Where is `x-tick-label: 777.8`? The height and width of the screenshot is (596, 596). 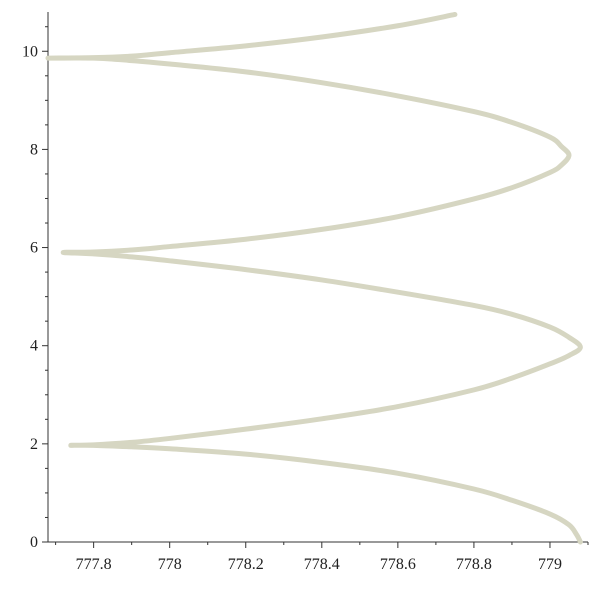 x-tick-label: 777.8 is located at coordinates (94, 564).